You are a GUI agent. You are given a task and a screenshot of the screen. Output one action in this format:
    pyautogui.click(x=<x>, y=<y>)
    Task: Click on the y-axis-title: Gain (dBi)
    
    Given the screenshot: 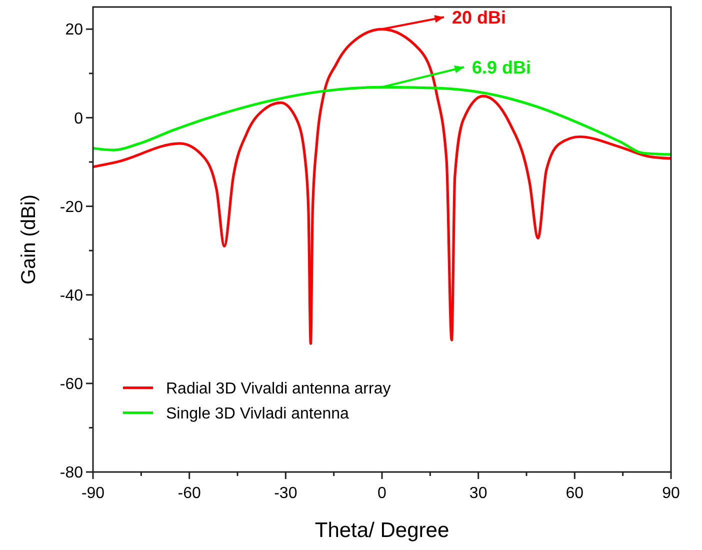 What is the action you would take?
    pyautogui.click(x=29, y=239)
    